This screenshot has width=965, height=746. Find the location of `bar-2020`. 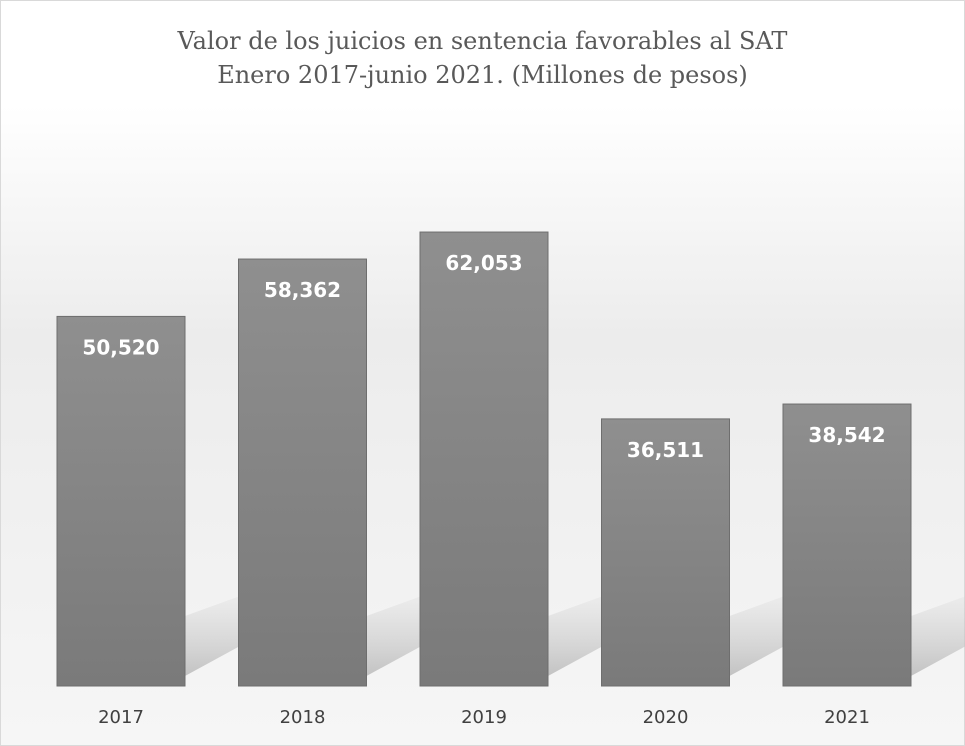

bar-2020 is located at coordinates (665, 552).